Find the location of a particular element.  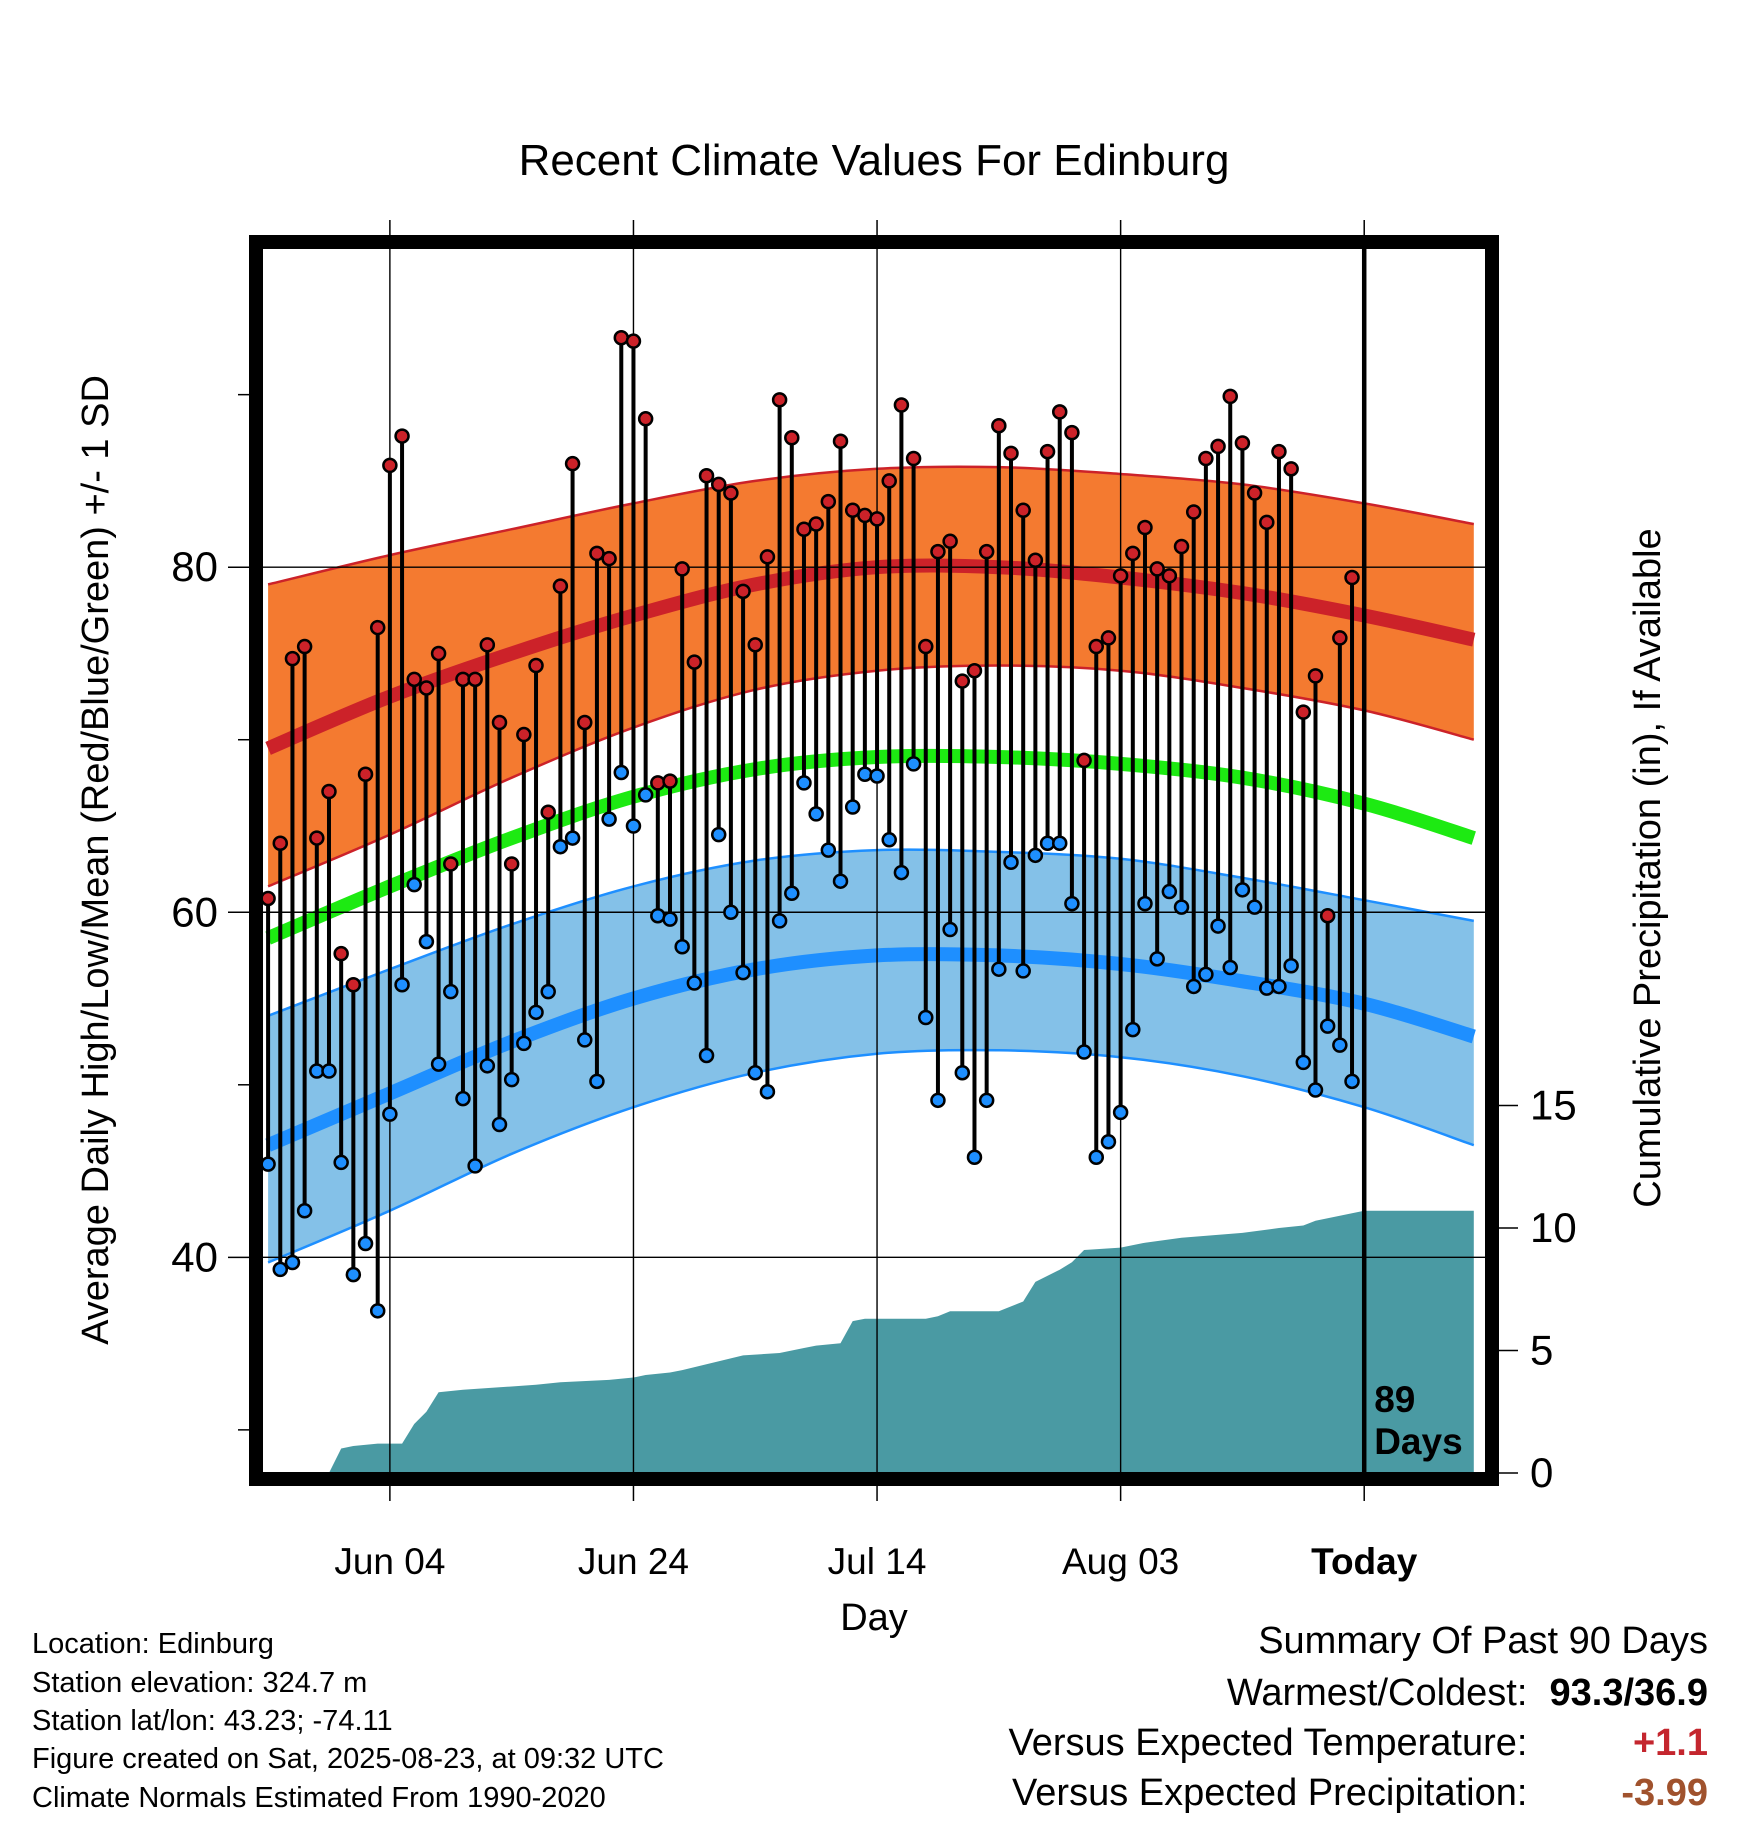

y-tick-label: 40 is located at coordinates (194, 1256).